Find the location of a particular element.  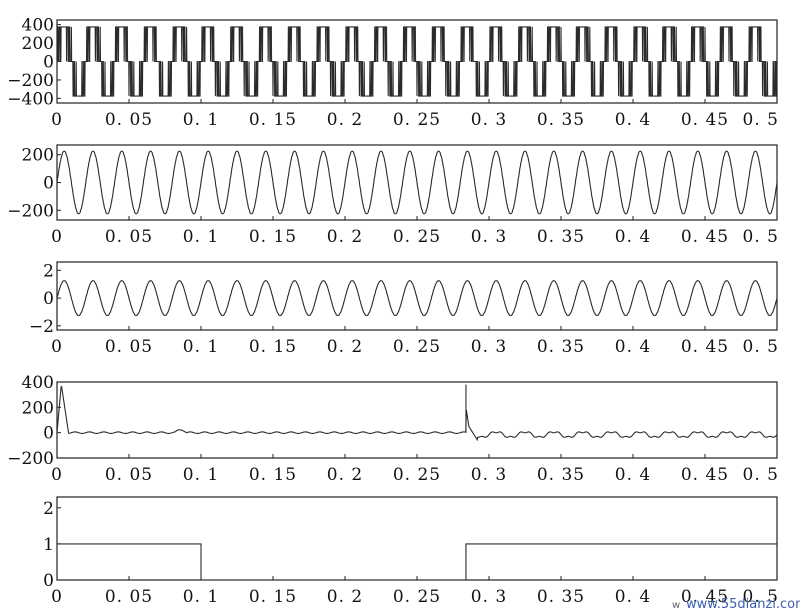

watermark: w www.55dianzi.com is located at coordinates (736, 604).